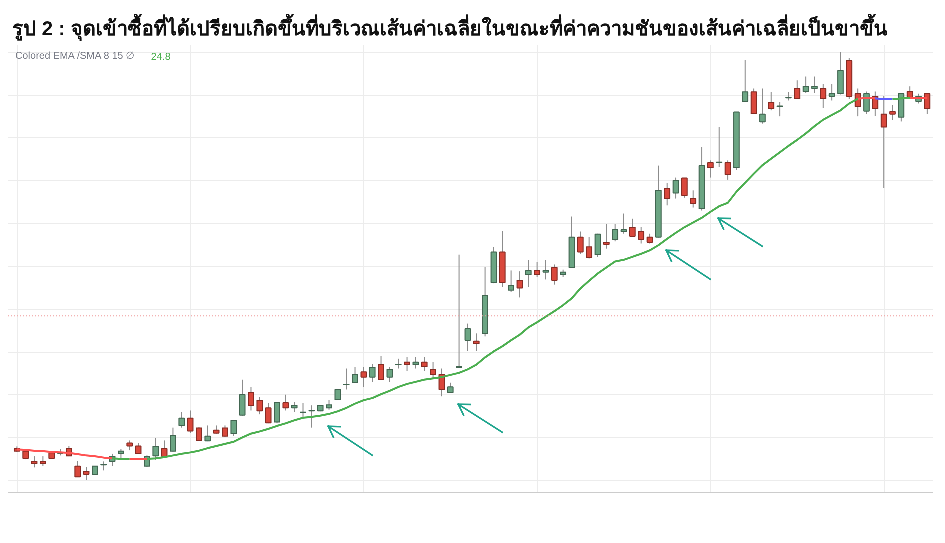  What do you see at coordinates (76, 56) in the screenshot?
I see `annotation: Colored EMA /SMA 8 15 ∅` at bounding box center [76, 56].